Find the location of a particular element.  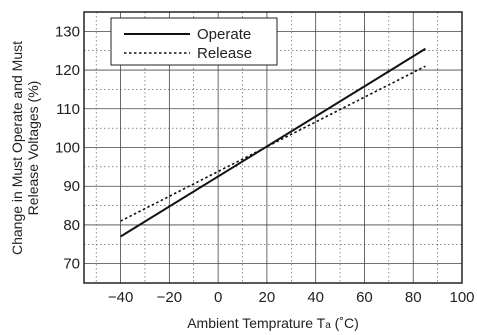

x-tick-label: 80 is located at coordinates (413, 297).